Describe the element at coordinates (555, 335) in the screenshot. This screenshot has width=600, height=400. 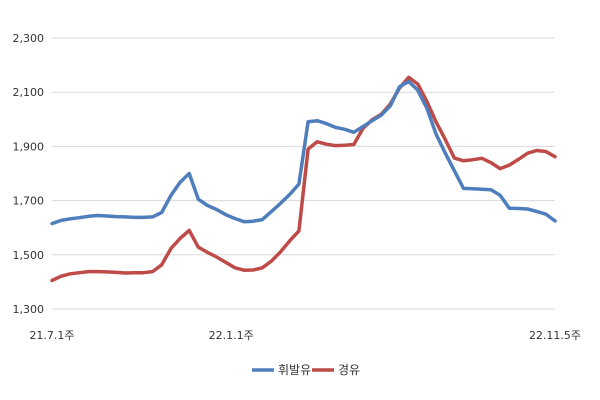
I see `x-tick-label: 22.11.5주` at that location.